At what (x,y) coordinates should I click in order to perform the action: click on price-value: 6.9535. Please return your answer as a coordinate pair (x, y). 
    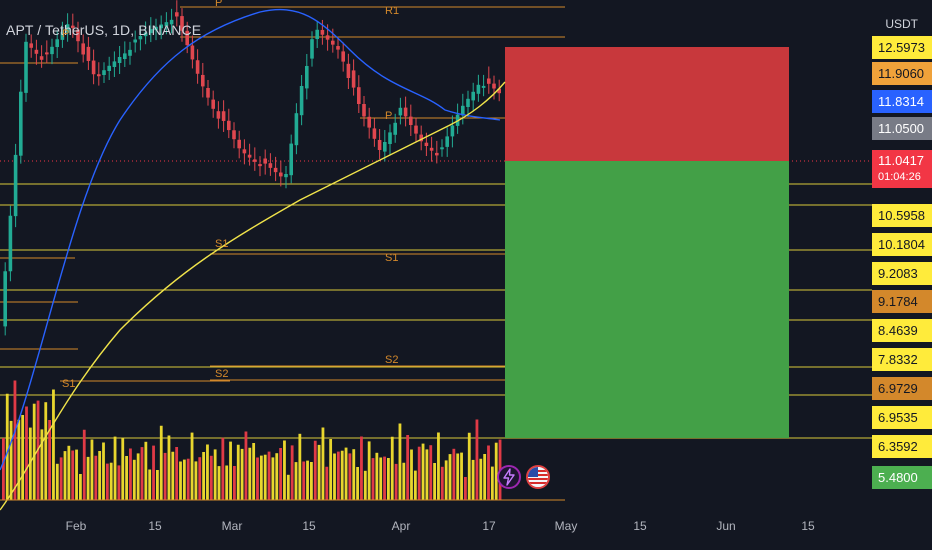
    Looking at the image, I should click on (898, 417).